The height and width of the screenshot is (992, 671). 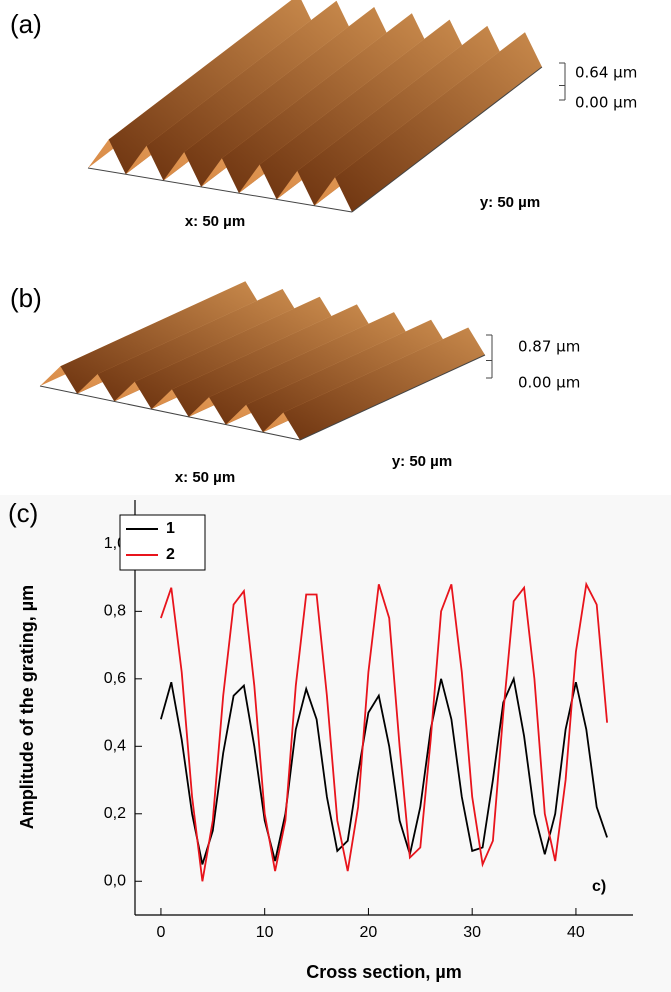 What do you see at coordinates (576, 932) in the screenshot?
I see `x-tick-label: 40` at bounding box center [576, 932].